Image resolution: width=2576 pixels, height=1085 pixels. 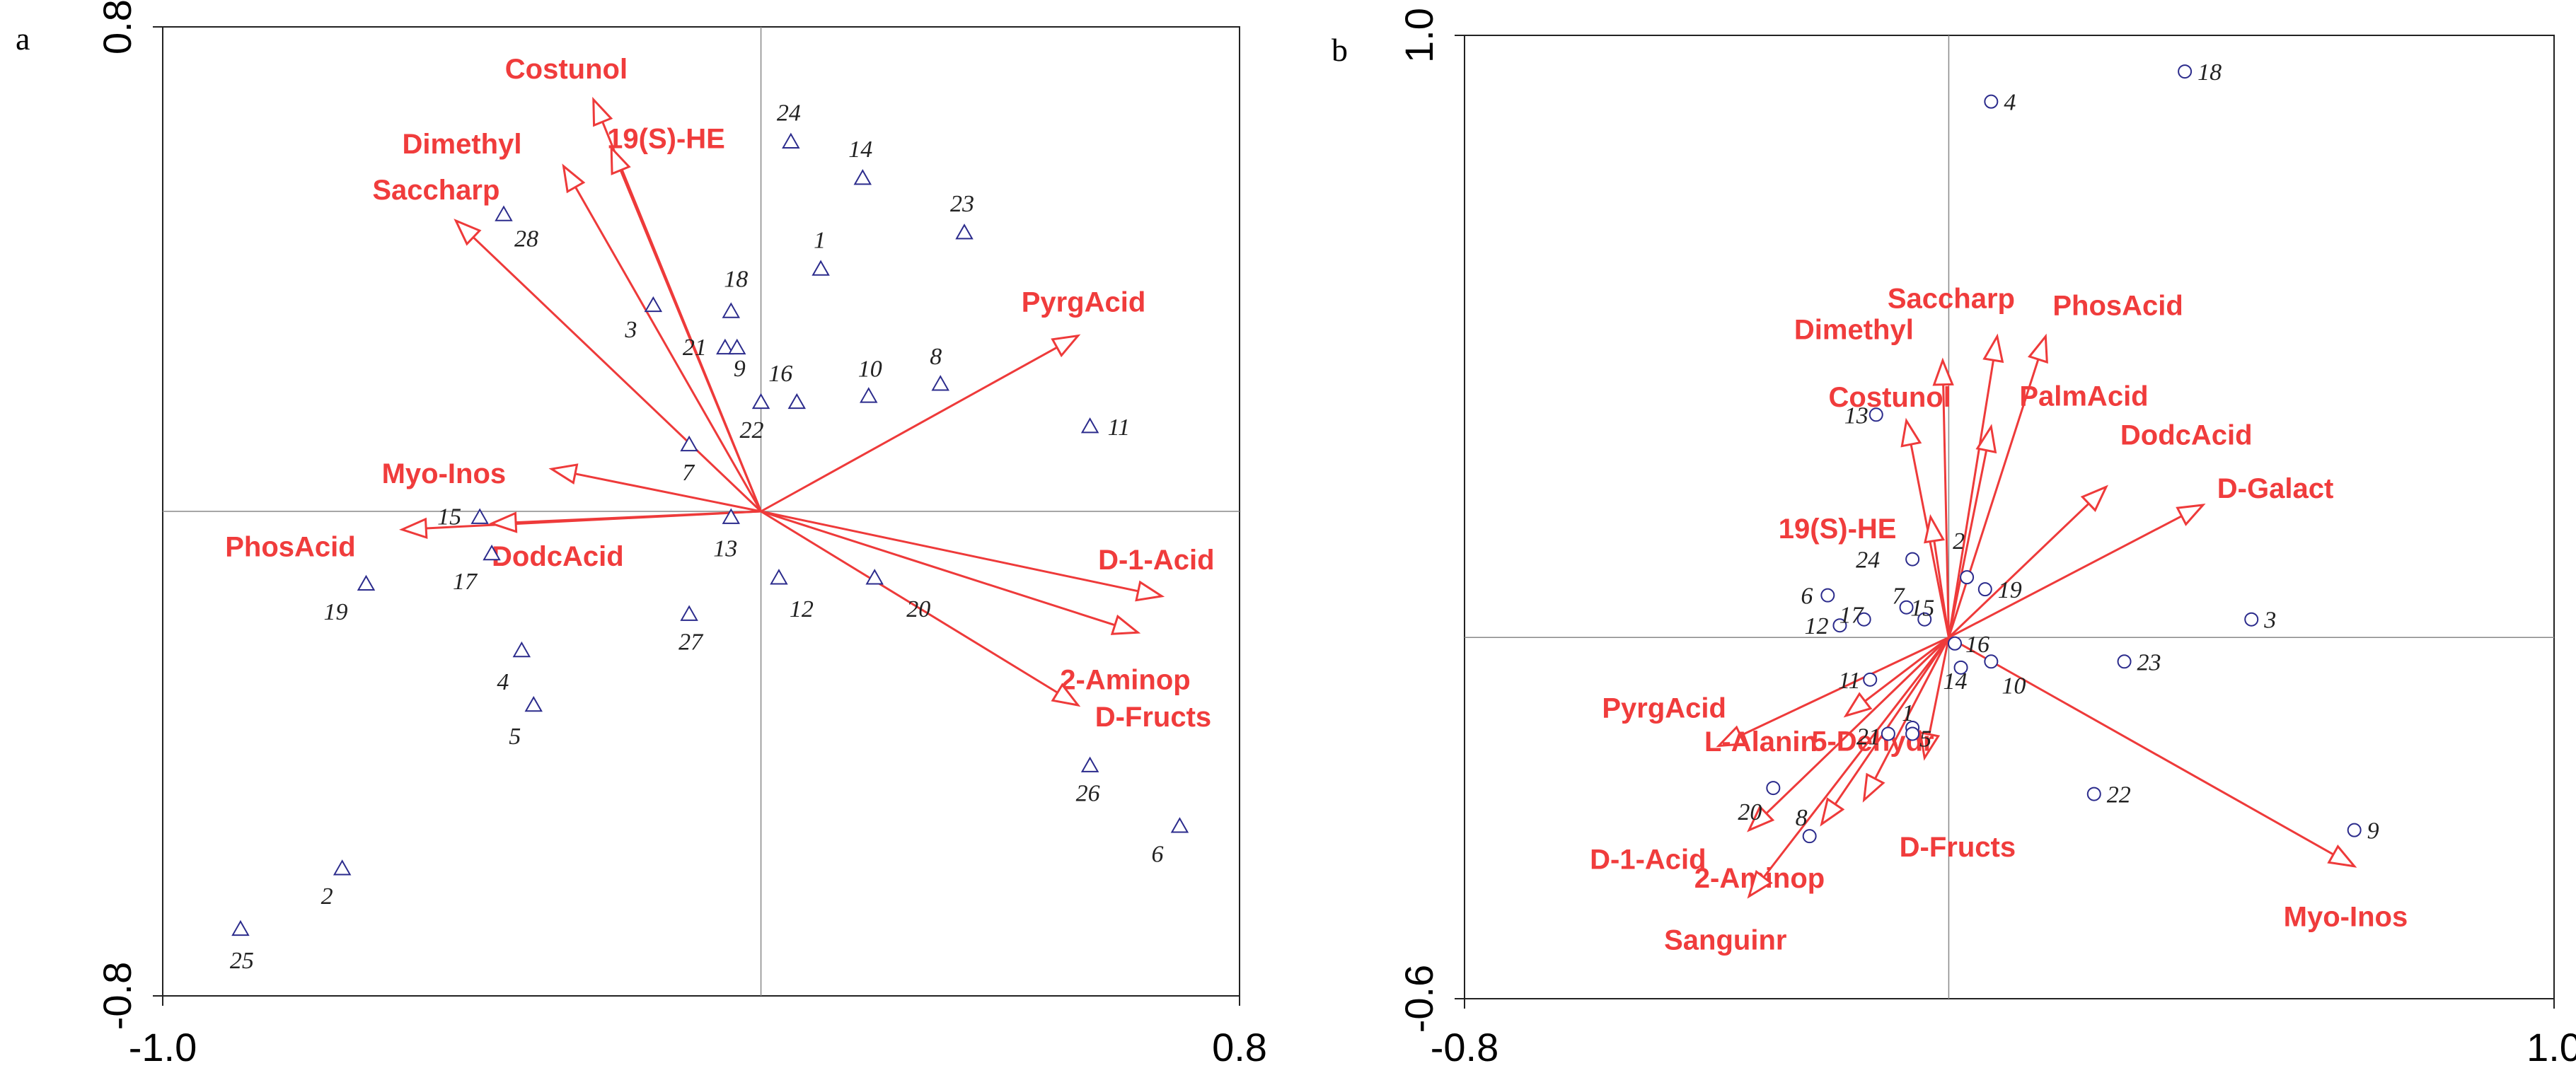 What do you see at coordinates (695, 348) in the screenshot?
I see `site-label: 21` at bounding box center [695, 348].